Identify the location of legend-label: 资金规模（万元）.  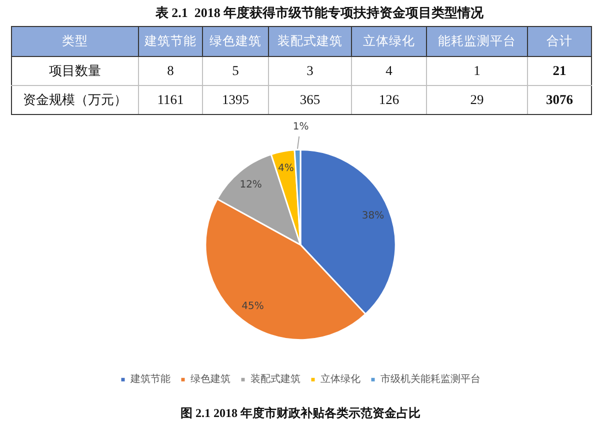
(75, 100).